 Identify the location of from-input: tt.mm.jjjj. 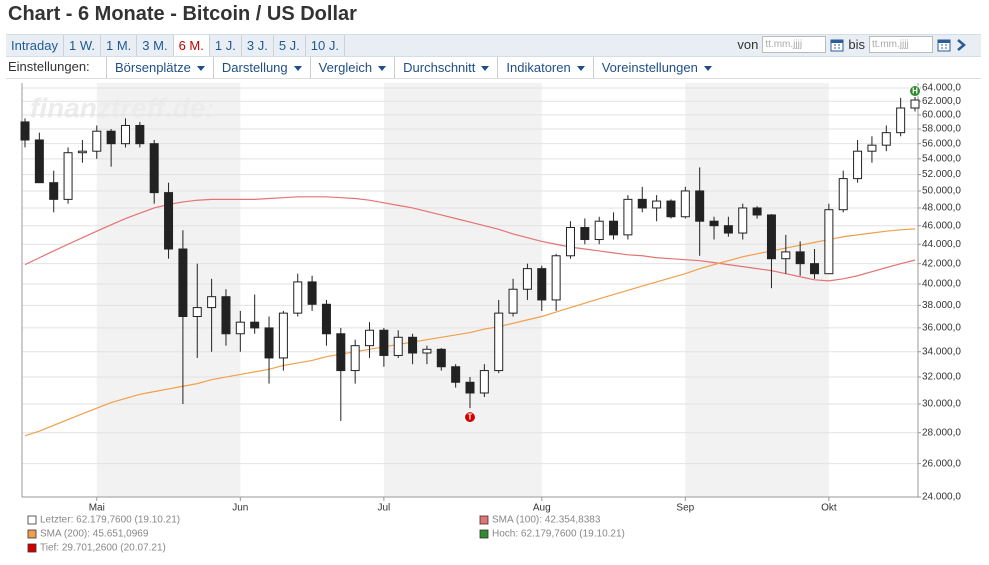
(794, 44).